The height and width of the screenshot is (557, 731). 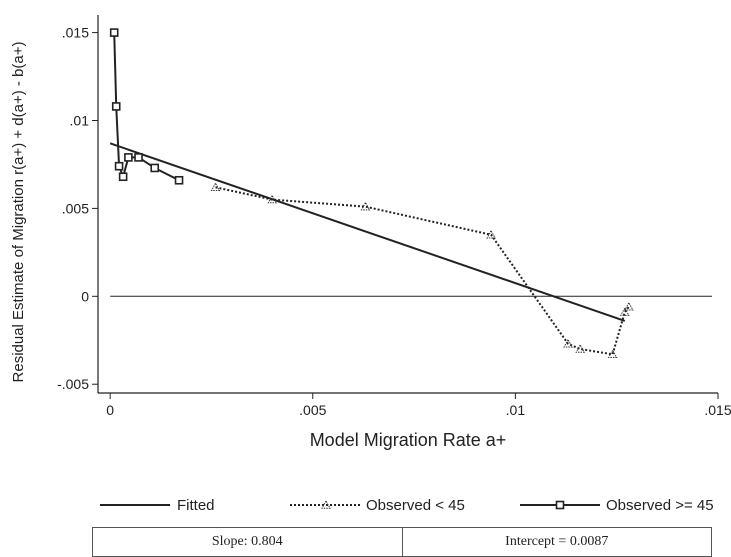 What do you see at coordinates (556, 542) in the screenshot?
I see `intercept-cell: Intercept = 0.0087` at bounding box center [556, 542].